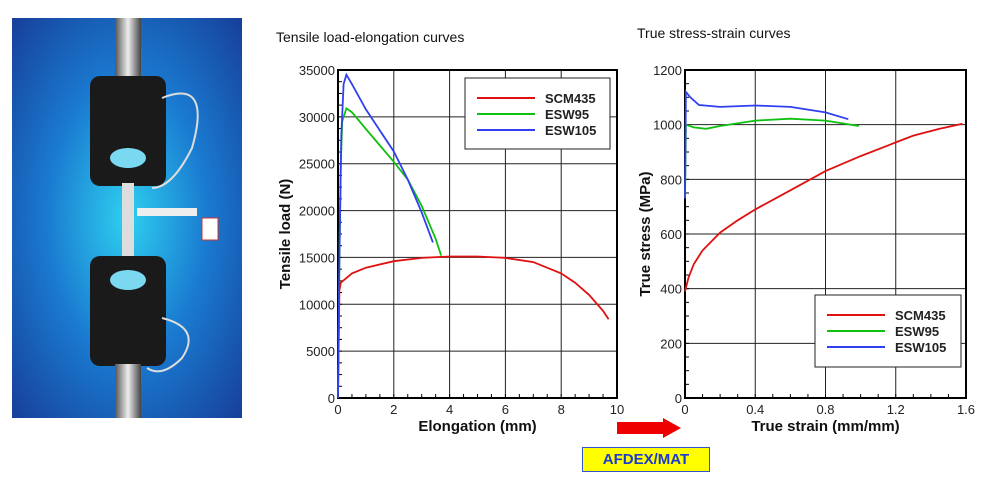 The image size is (1005, 488). I want to click on y-tick-label: 1000, so click(667, 125).